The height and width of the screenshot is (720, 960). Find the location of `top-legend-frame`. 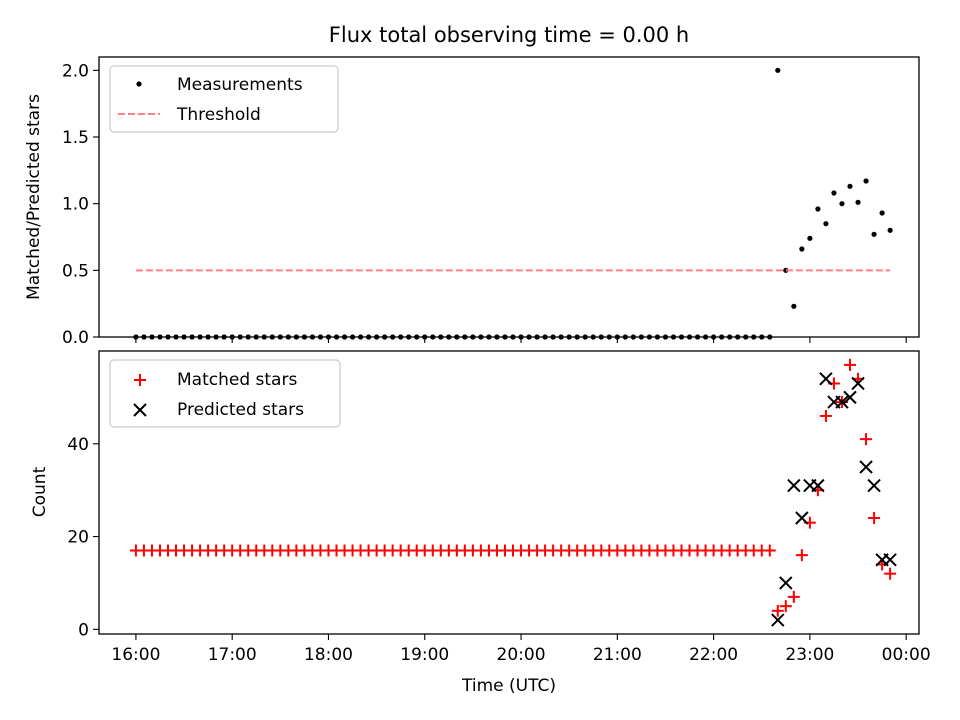

top-legend-frame is located at coordinates (224, 99).